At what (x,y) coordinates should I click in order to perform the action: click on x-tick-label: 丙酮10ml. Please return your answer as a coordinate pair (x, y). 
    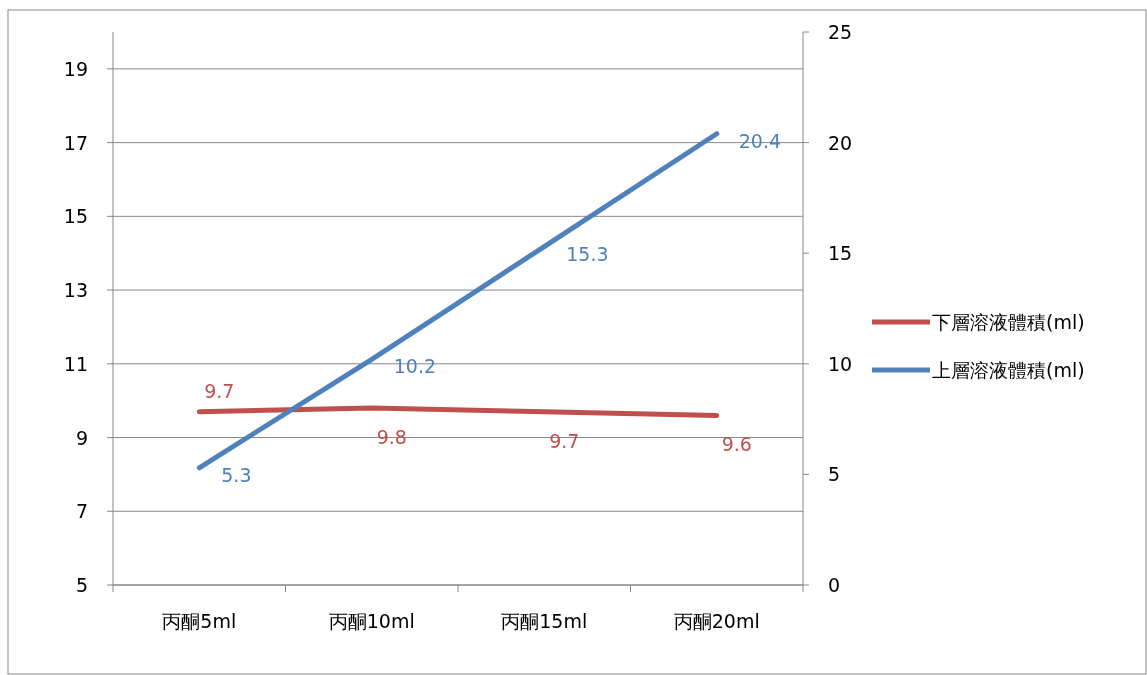
    Looking at the image, I should click on (371, 621).